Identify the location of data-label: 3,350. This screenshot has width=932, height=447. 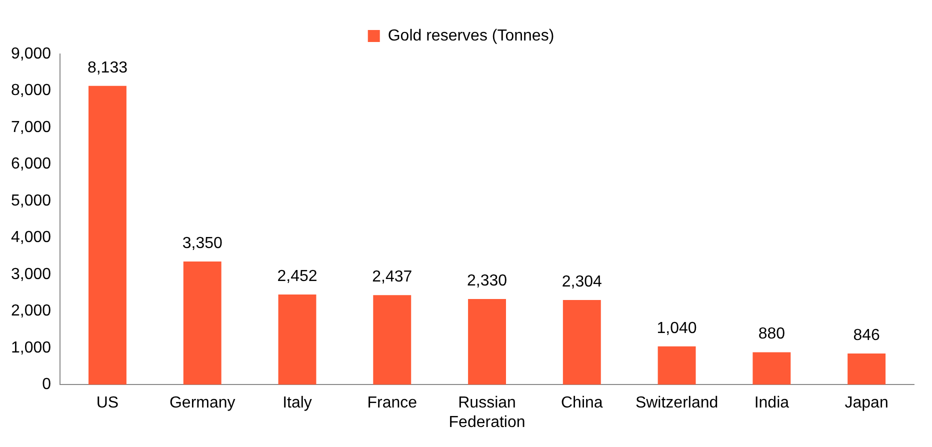
(202, 243).